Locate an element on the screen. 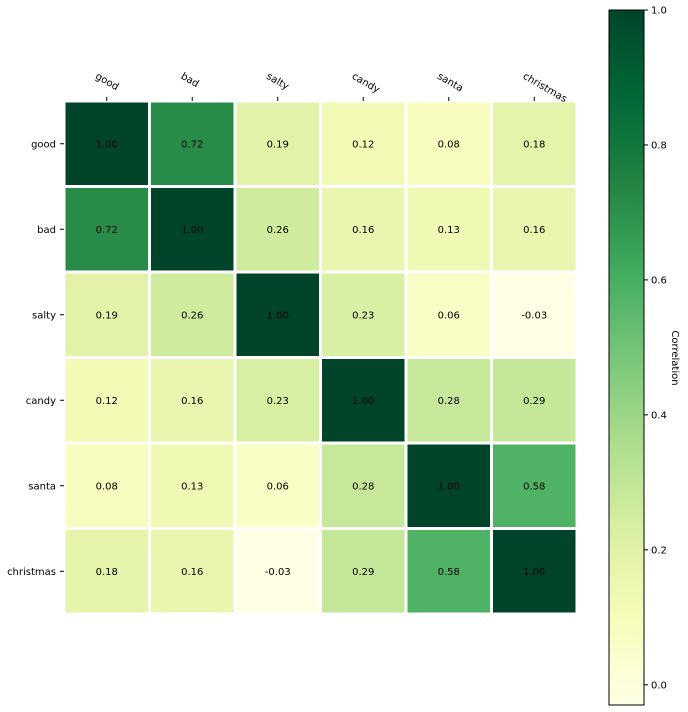  heatmap-cell-santa-good is located at coordinates (106, 485).